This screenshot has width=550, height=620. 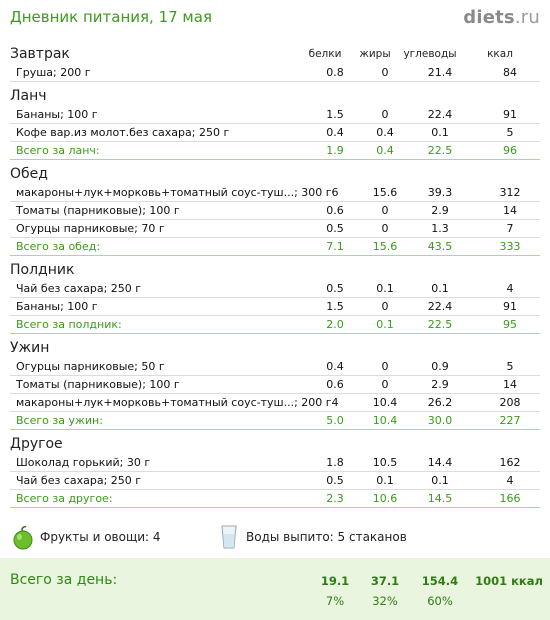 I want to click on kcal-total: 333, so click(x=510, y=246).